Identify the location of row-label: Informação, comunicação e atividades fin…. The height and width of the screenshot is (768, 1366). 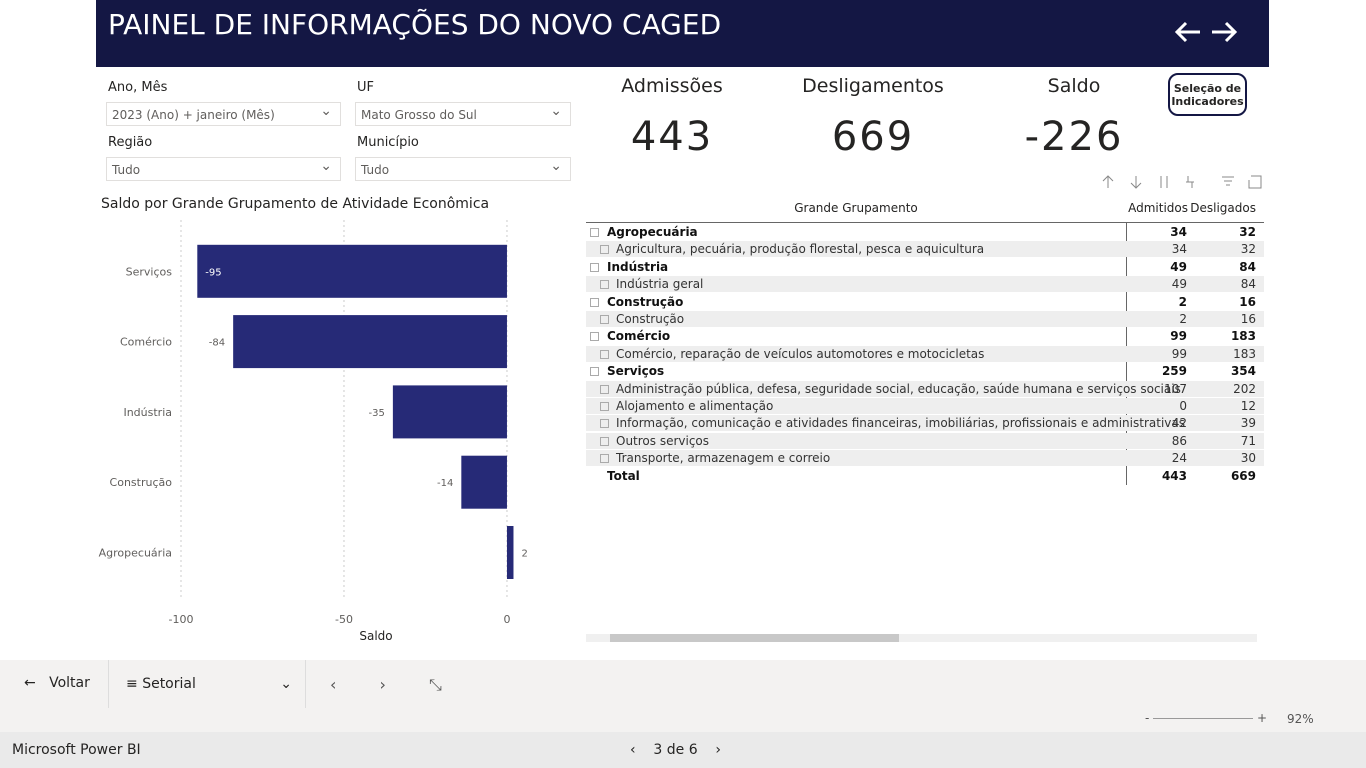
(900, 423).